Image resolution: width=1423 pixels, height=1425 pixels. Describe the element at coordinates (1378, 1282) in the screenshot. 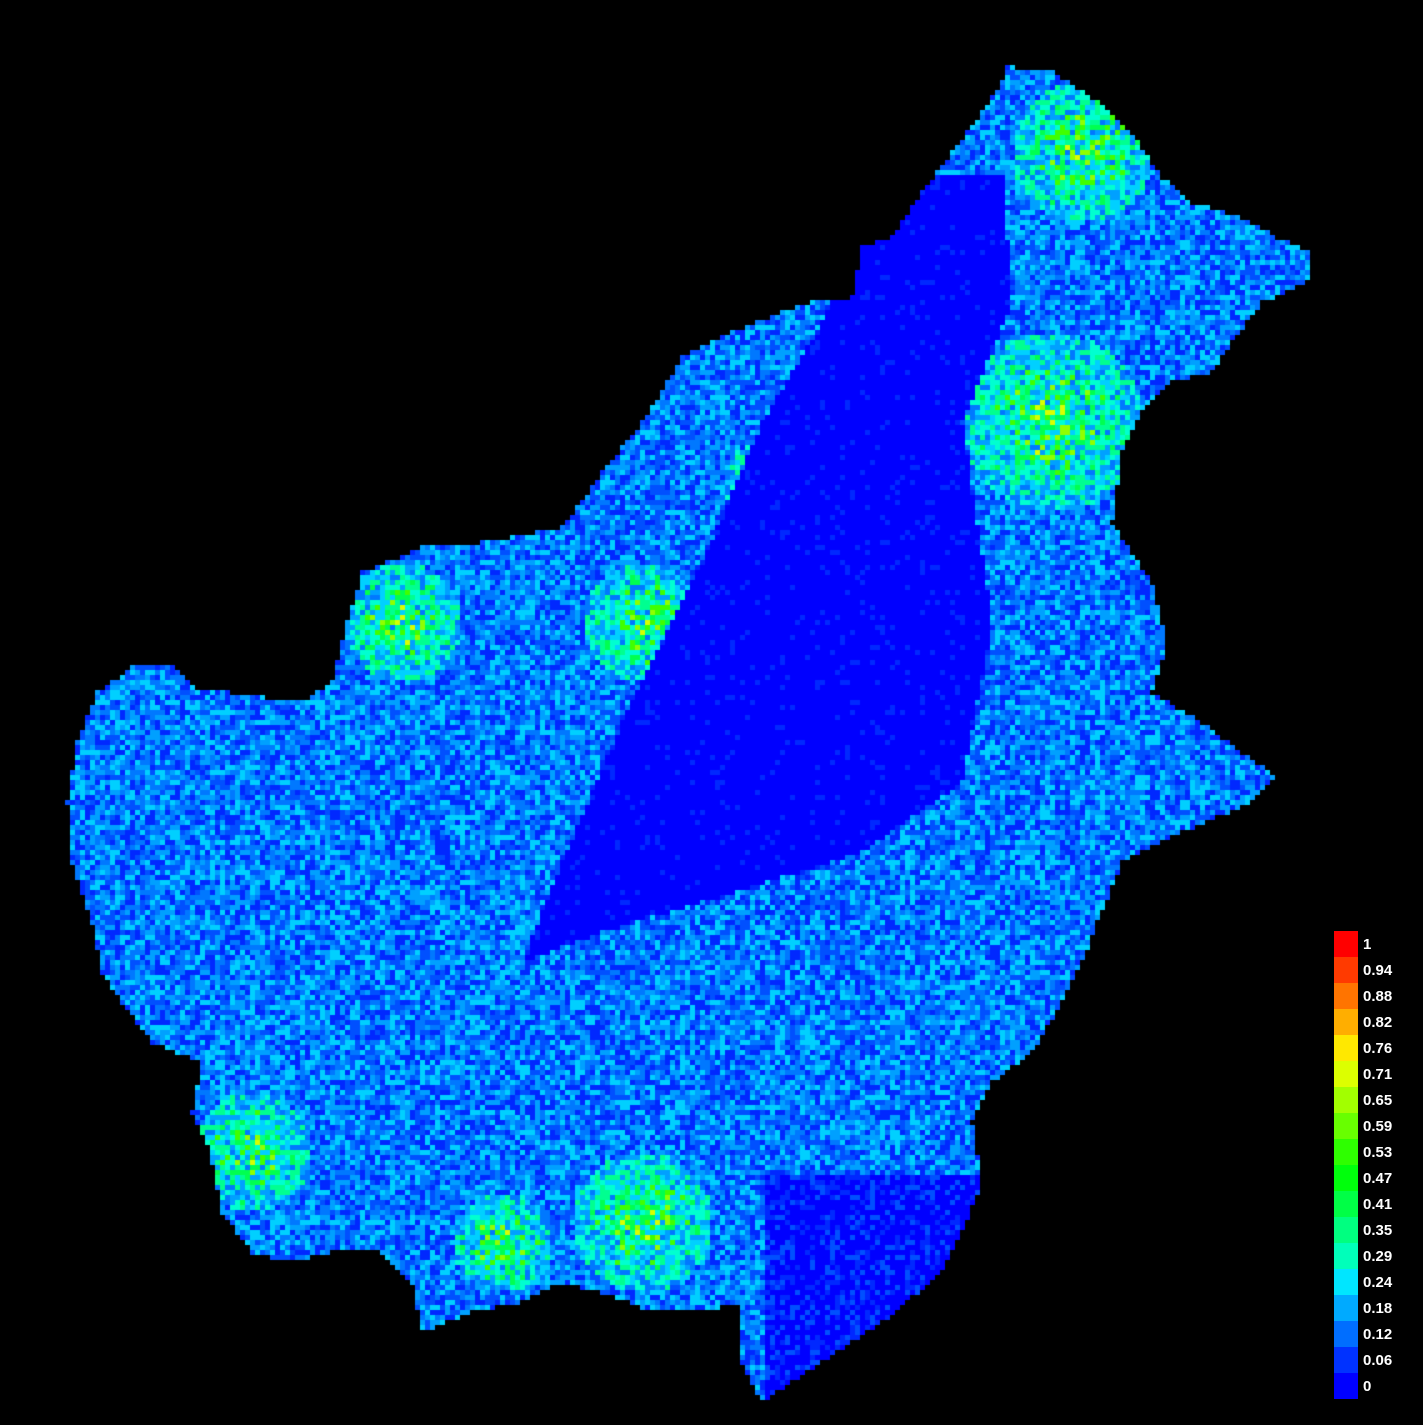

I see `legend-label: 0.24` at that location.